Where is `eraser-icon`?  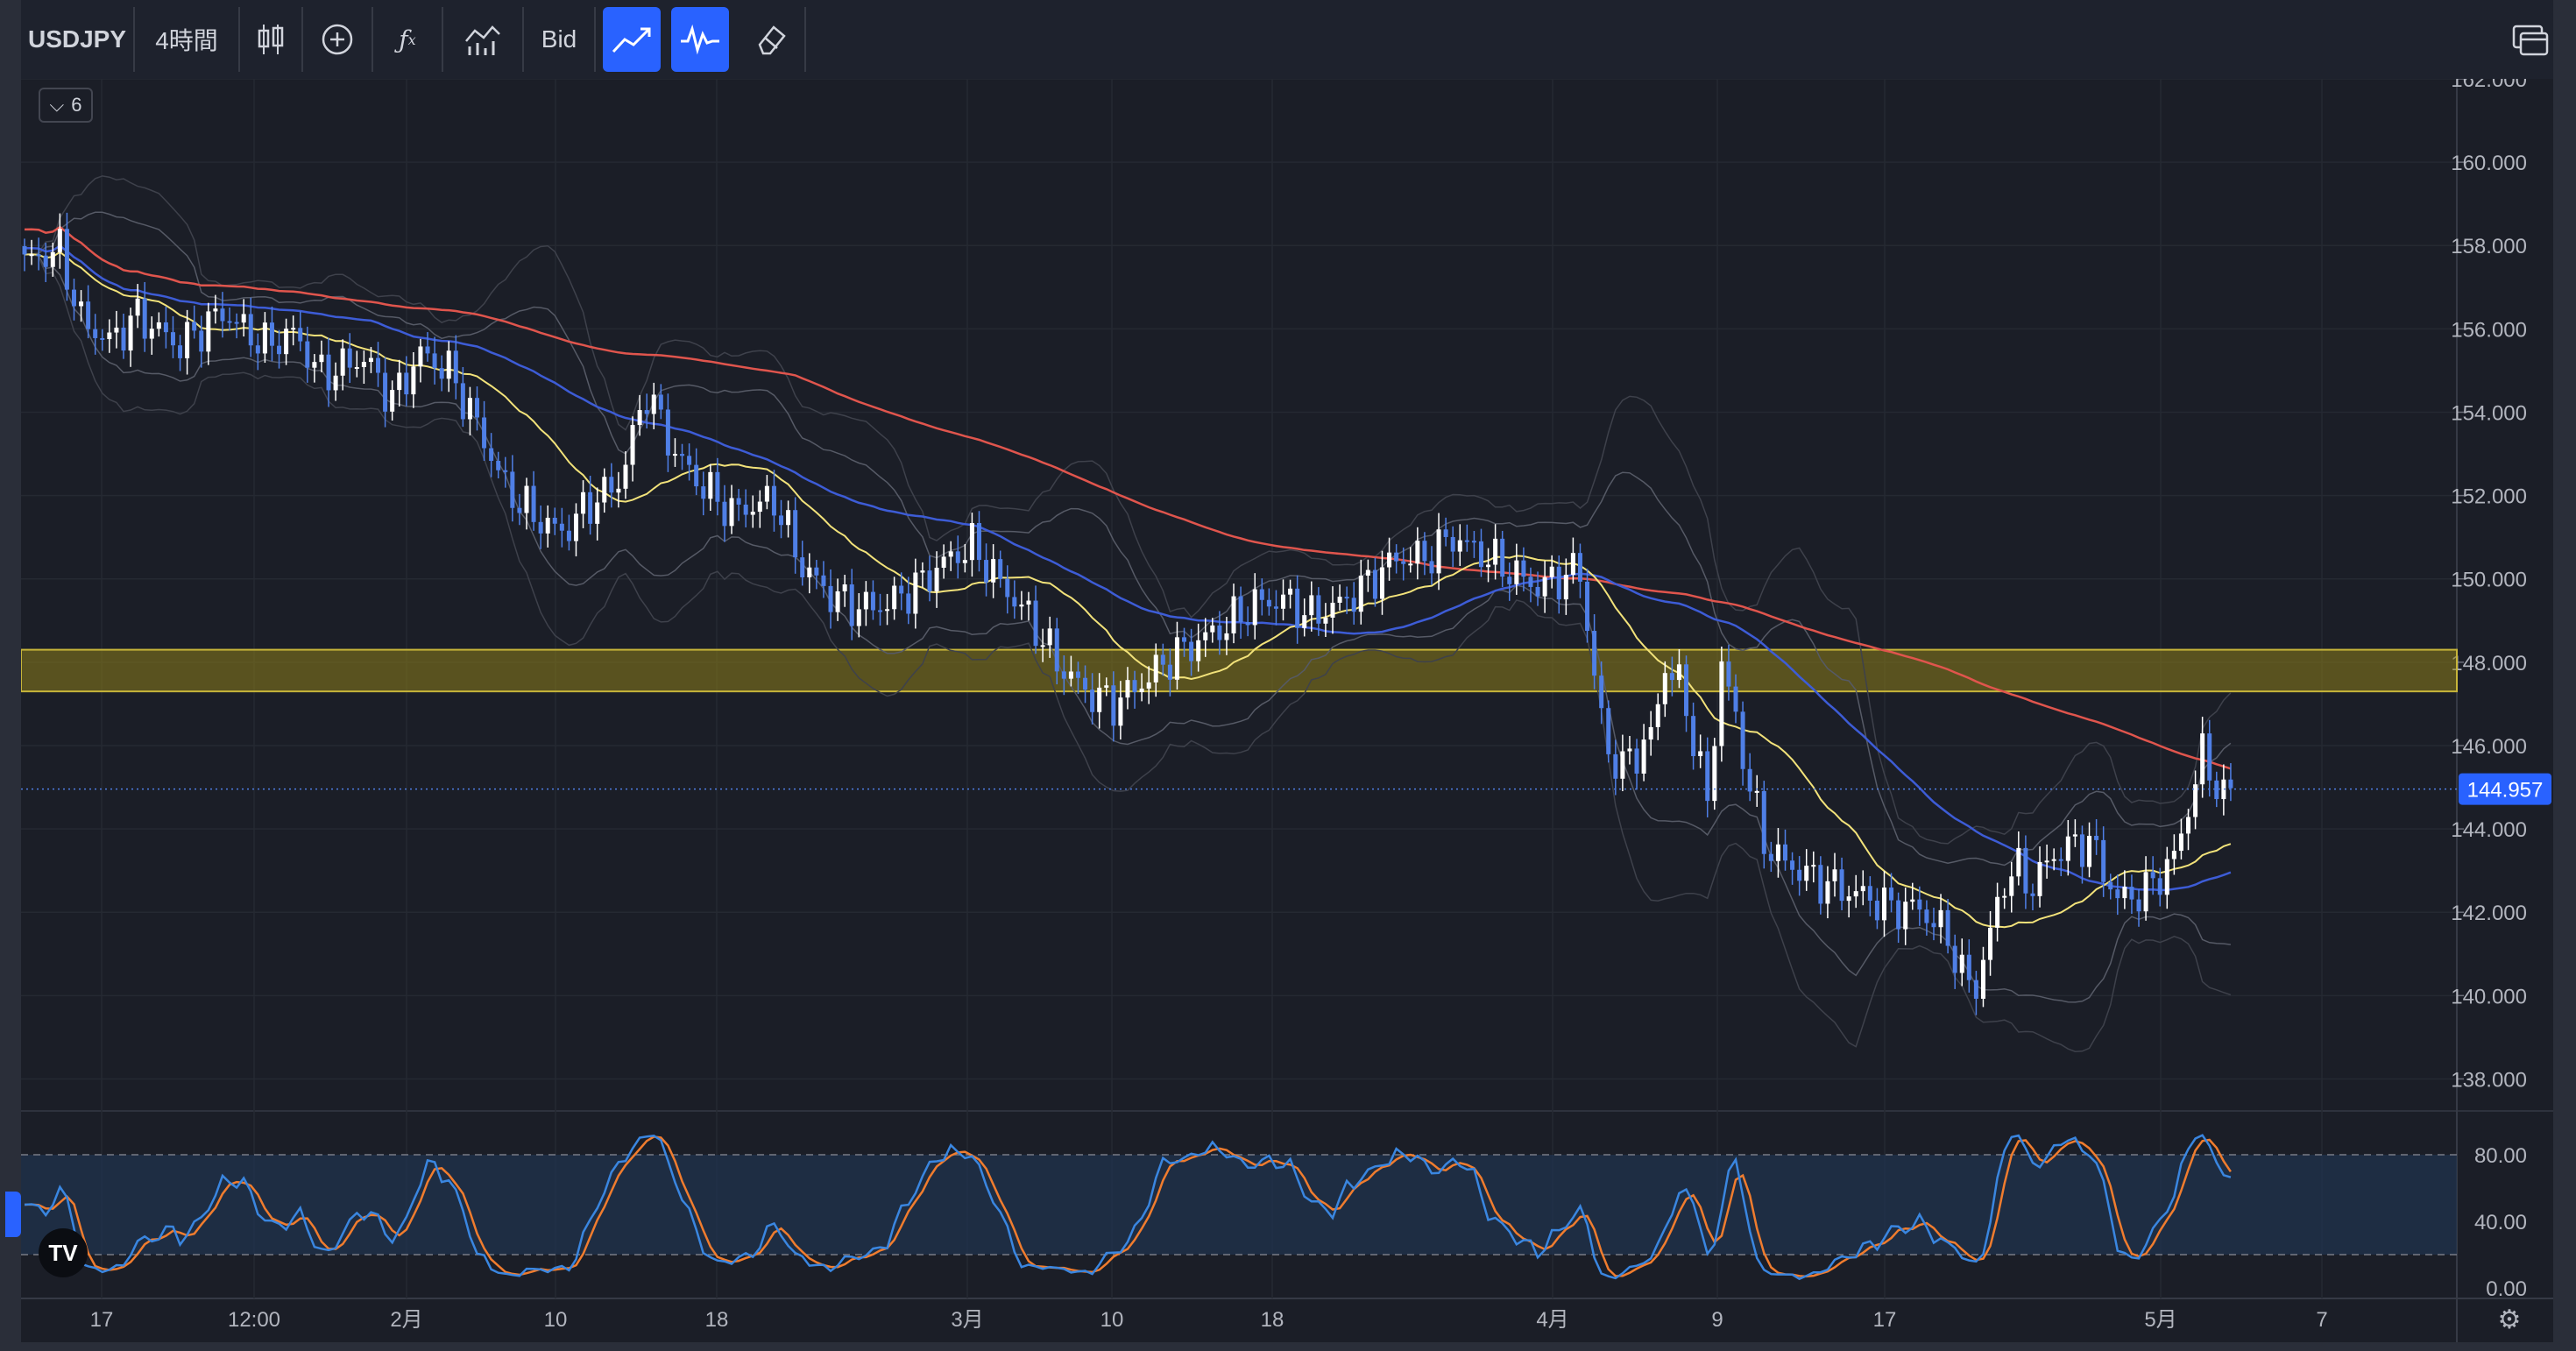
eraser-icon is located at coordinates (771, 39).